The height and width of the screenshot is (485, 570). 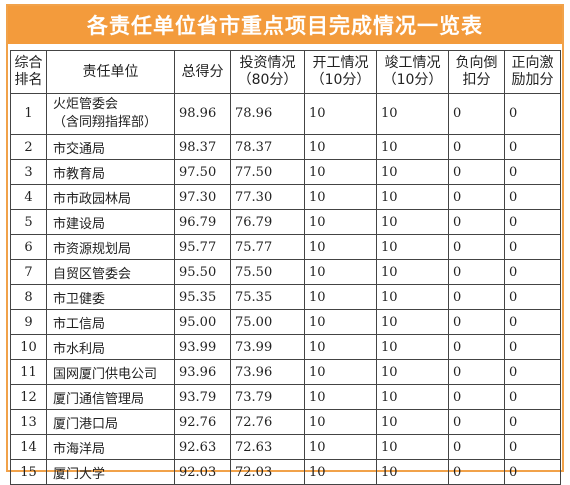 What do you see at coordinates (28, 372) in the screenshot?
I see `cell-rank: 11` at bounding box center [28, 372].